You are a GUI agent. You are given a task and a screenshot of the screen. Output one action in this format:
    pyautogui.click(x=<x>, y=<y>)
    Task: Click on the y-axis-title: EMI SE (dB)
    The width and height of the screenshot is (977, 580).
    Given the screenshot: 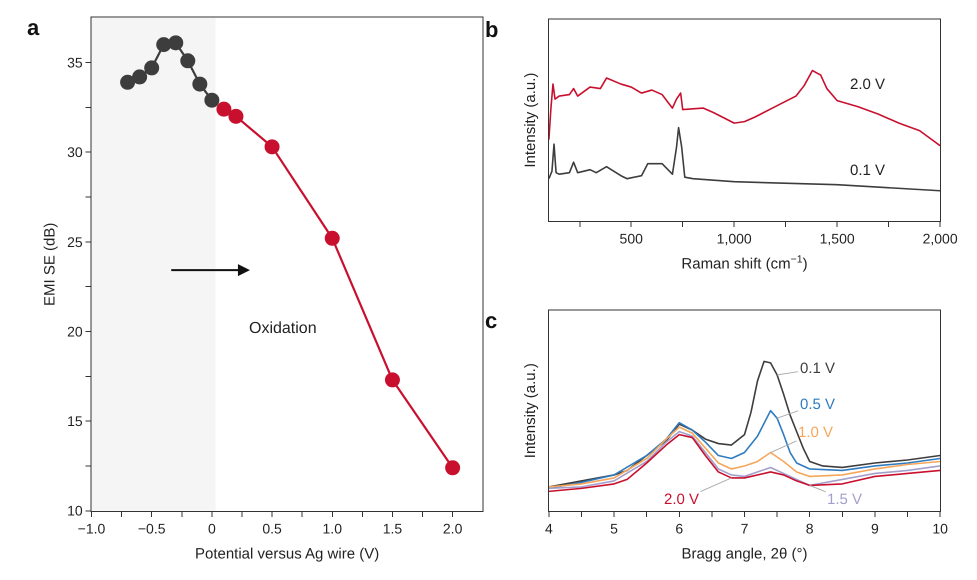 What is the action you would take?
    pyautogui.click(x=49, y=264)
    